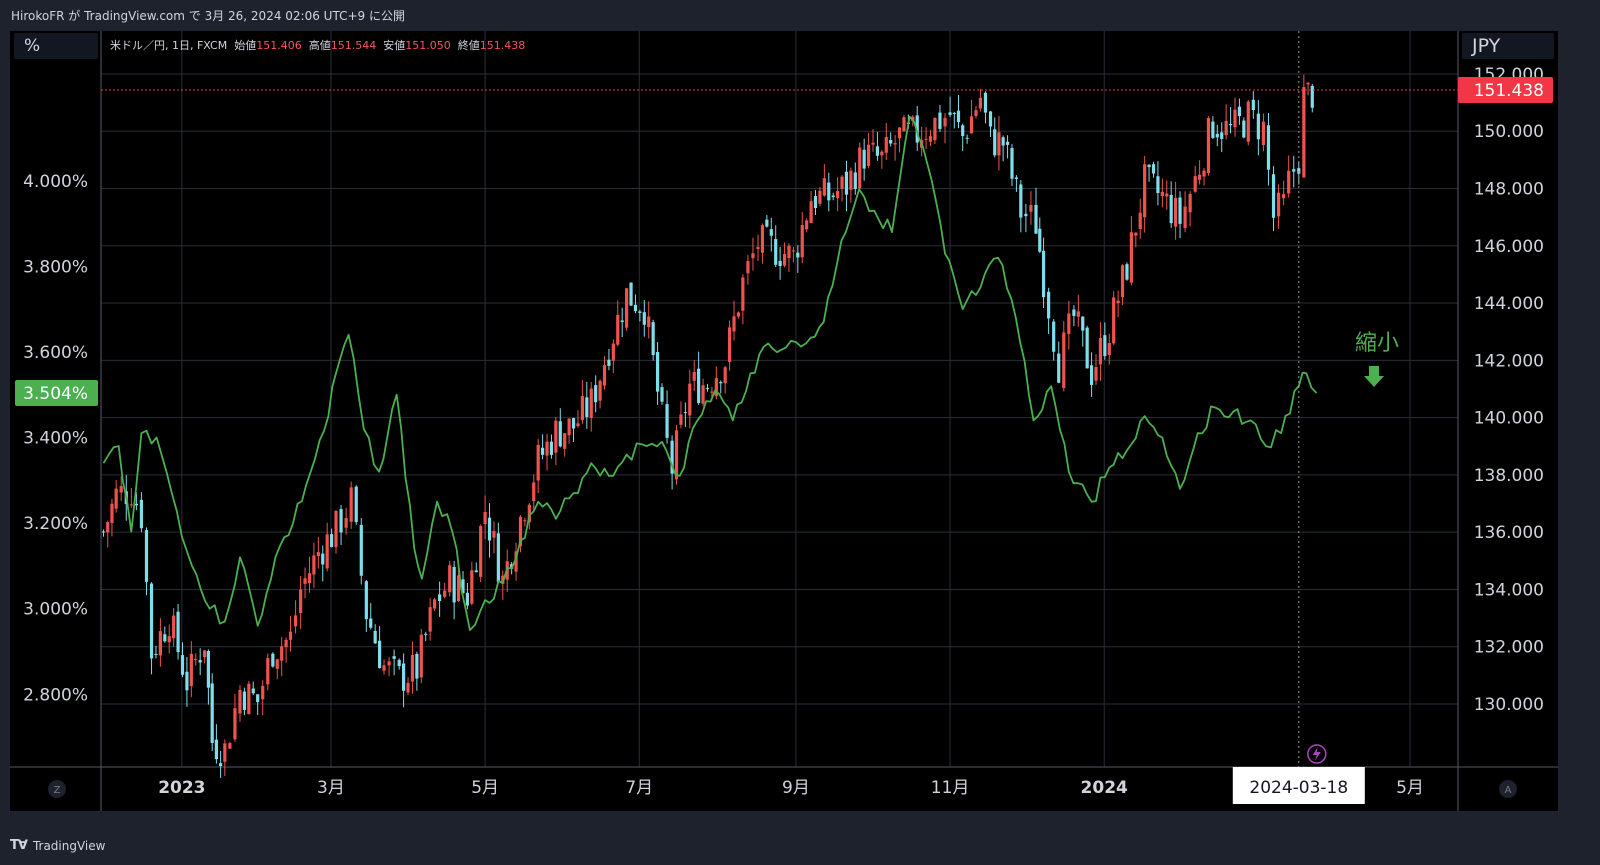 The image size is (1600, 865). Describe the element at coordinates (69, 845) in the screenshot. I see `footer-brand: TradingView` at that location.